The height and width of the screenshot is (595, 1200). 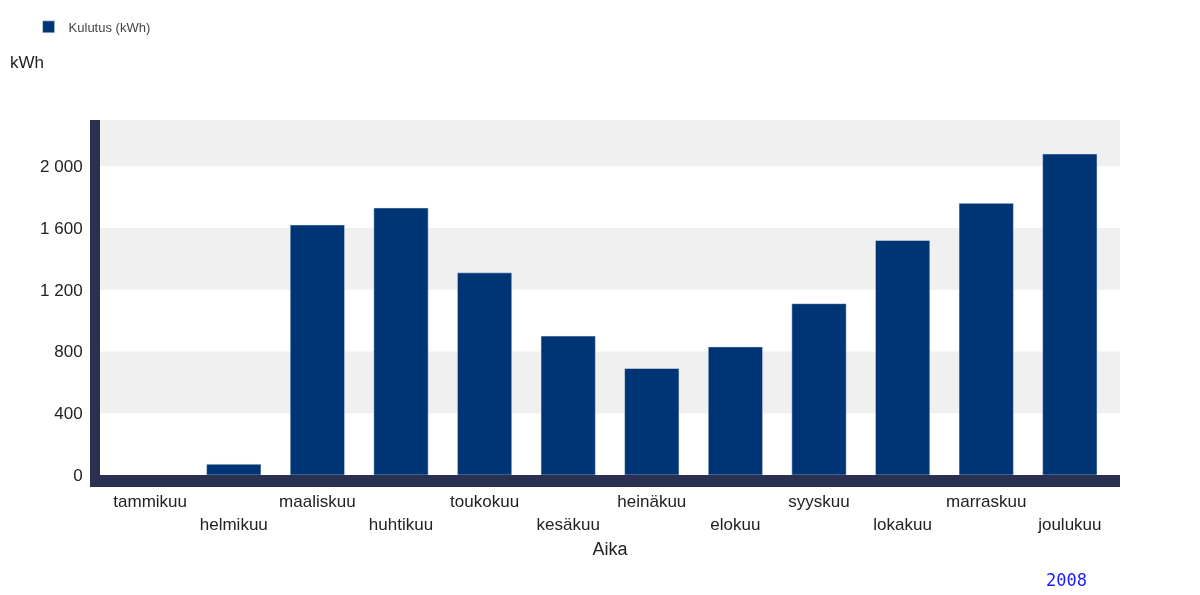 What do you see at coordinates (902, 524) in the screenshot?
I see `x-tick-label: lokakuu` at bounding box center [902, 524].